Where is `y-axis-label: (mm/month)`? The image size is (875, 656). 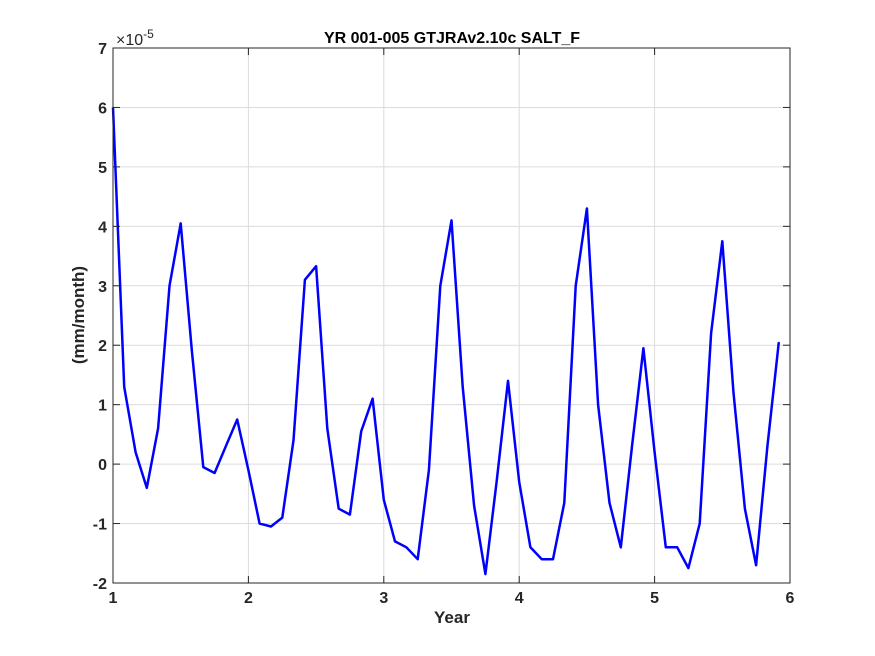
y-axis-label: (mm/month) is located at coordinates (78, 315).